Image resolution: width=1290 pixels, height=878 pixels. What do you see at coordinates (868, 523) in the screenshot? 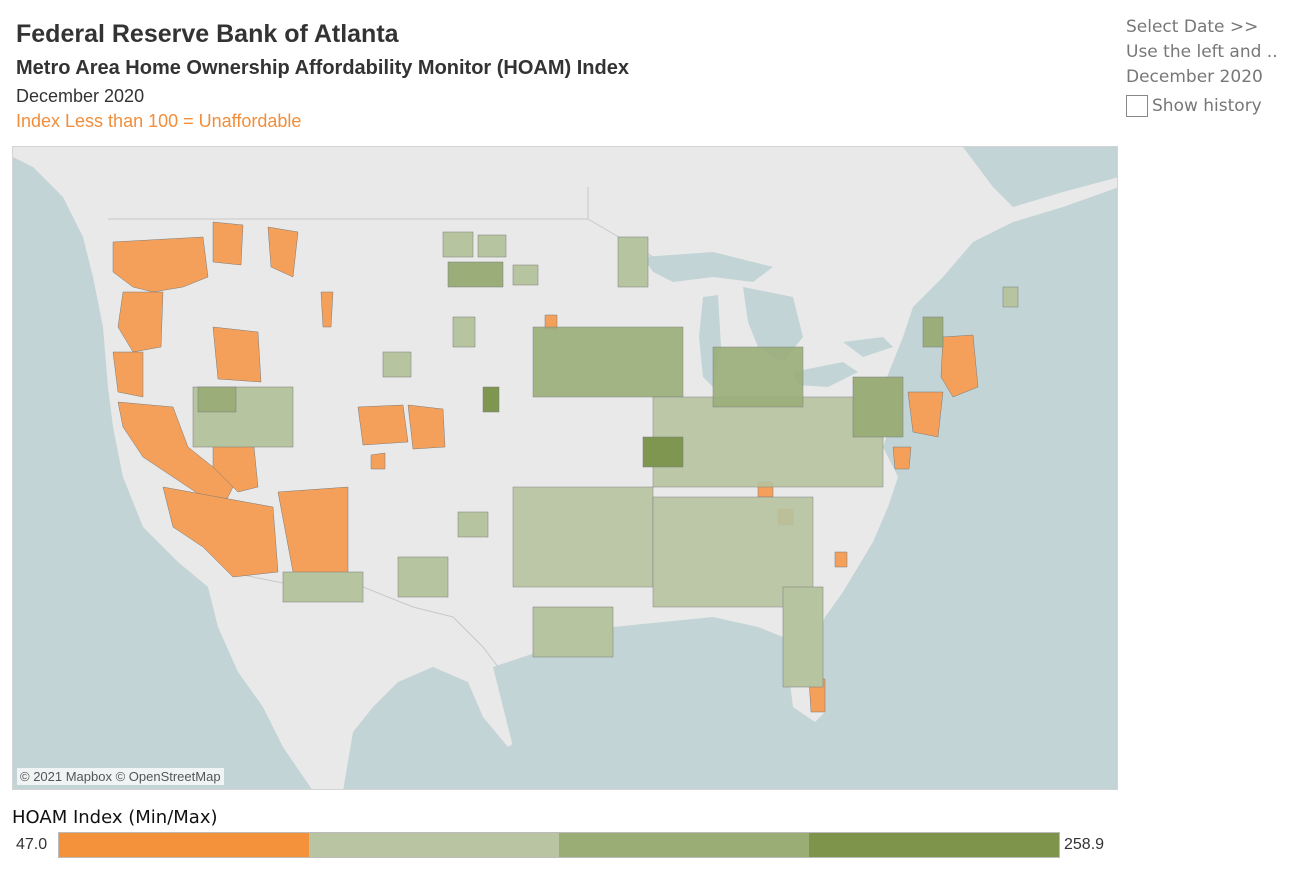
I see `east-coast-metros` at bounding box center [868, 523].